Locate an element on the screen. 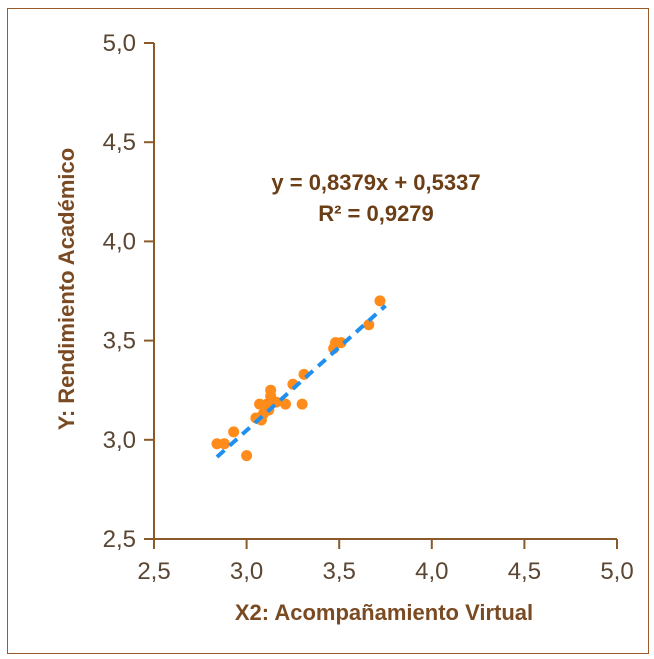 The height and width of the screenshot is (659, 654). x-tick-label: 2,5 is located at coordinates (153, 571).